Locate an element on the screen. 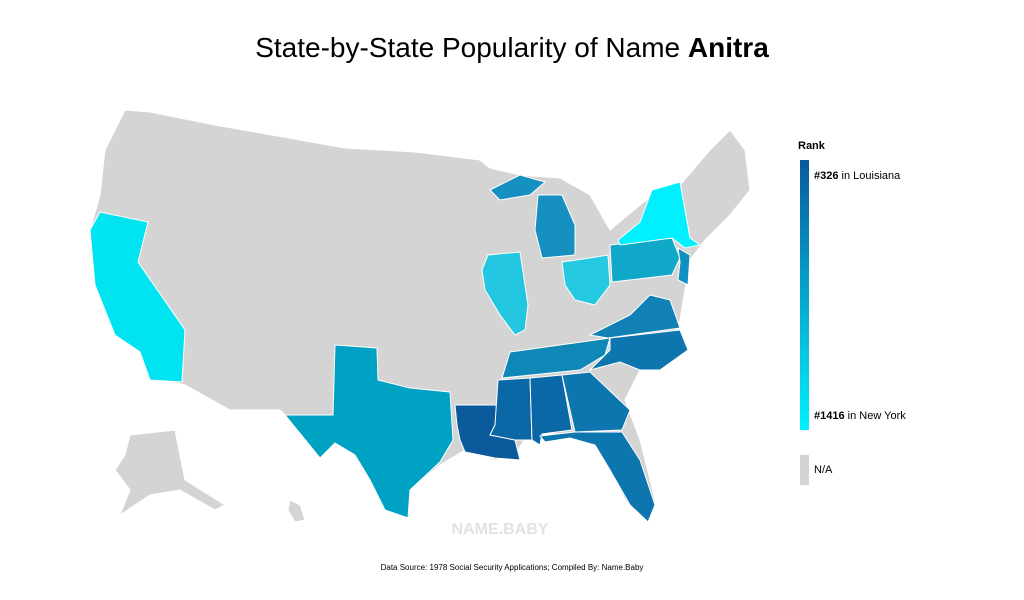  legend-gradient is located at coordinates (804, 295).